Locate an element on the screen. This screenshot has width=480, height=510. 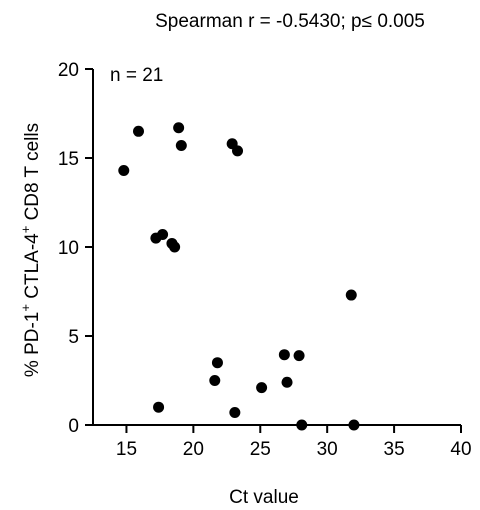
sample-size-annotation: n = 21 is located at coordinates (136, 75).